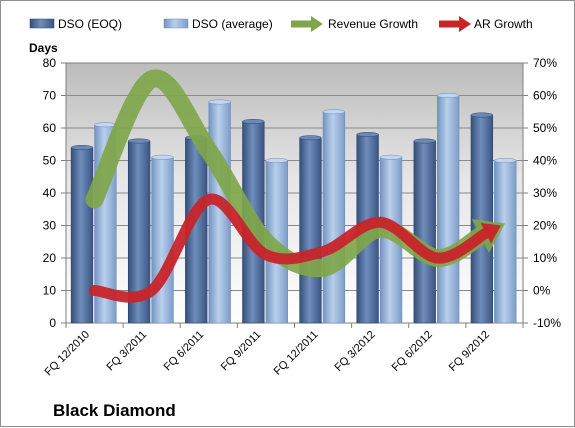 The image size is (575, 428). I want to click on legend-label-dso-average: DSO (average), so click(232, 24).